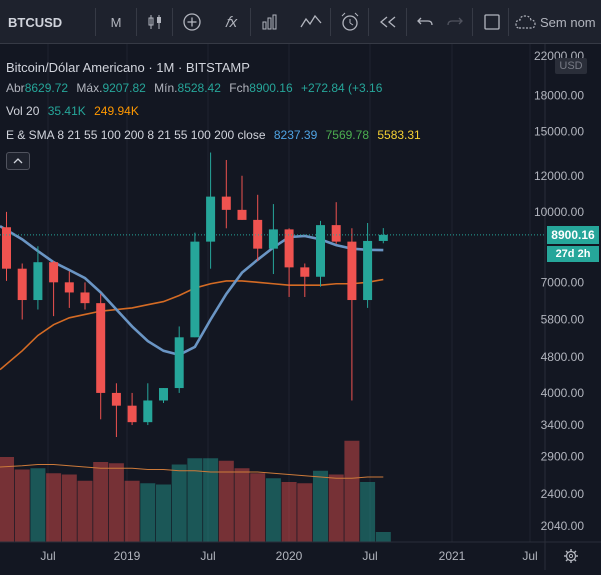  Describe the element at coordinates (342, 88) in the screenshot. I see `change-value: +272.84 (+3.16` at that location.